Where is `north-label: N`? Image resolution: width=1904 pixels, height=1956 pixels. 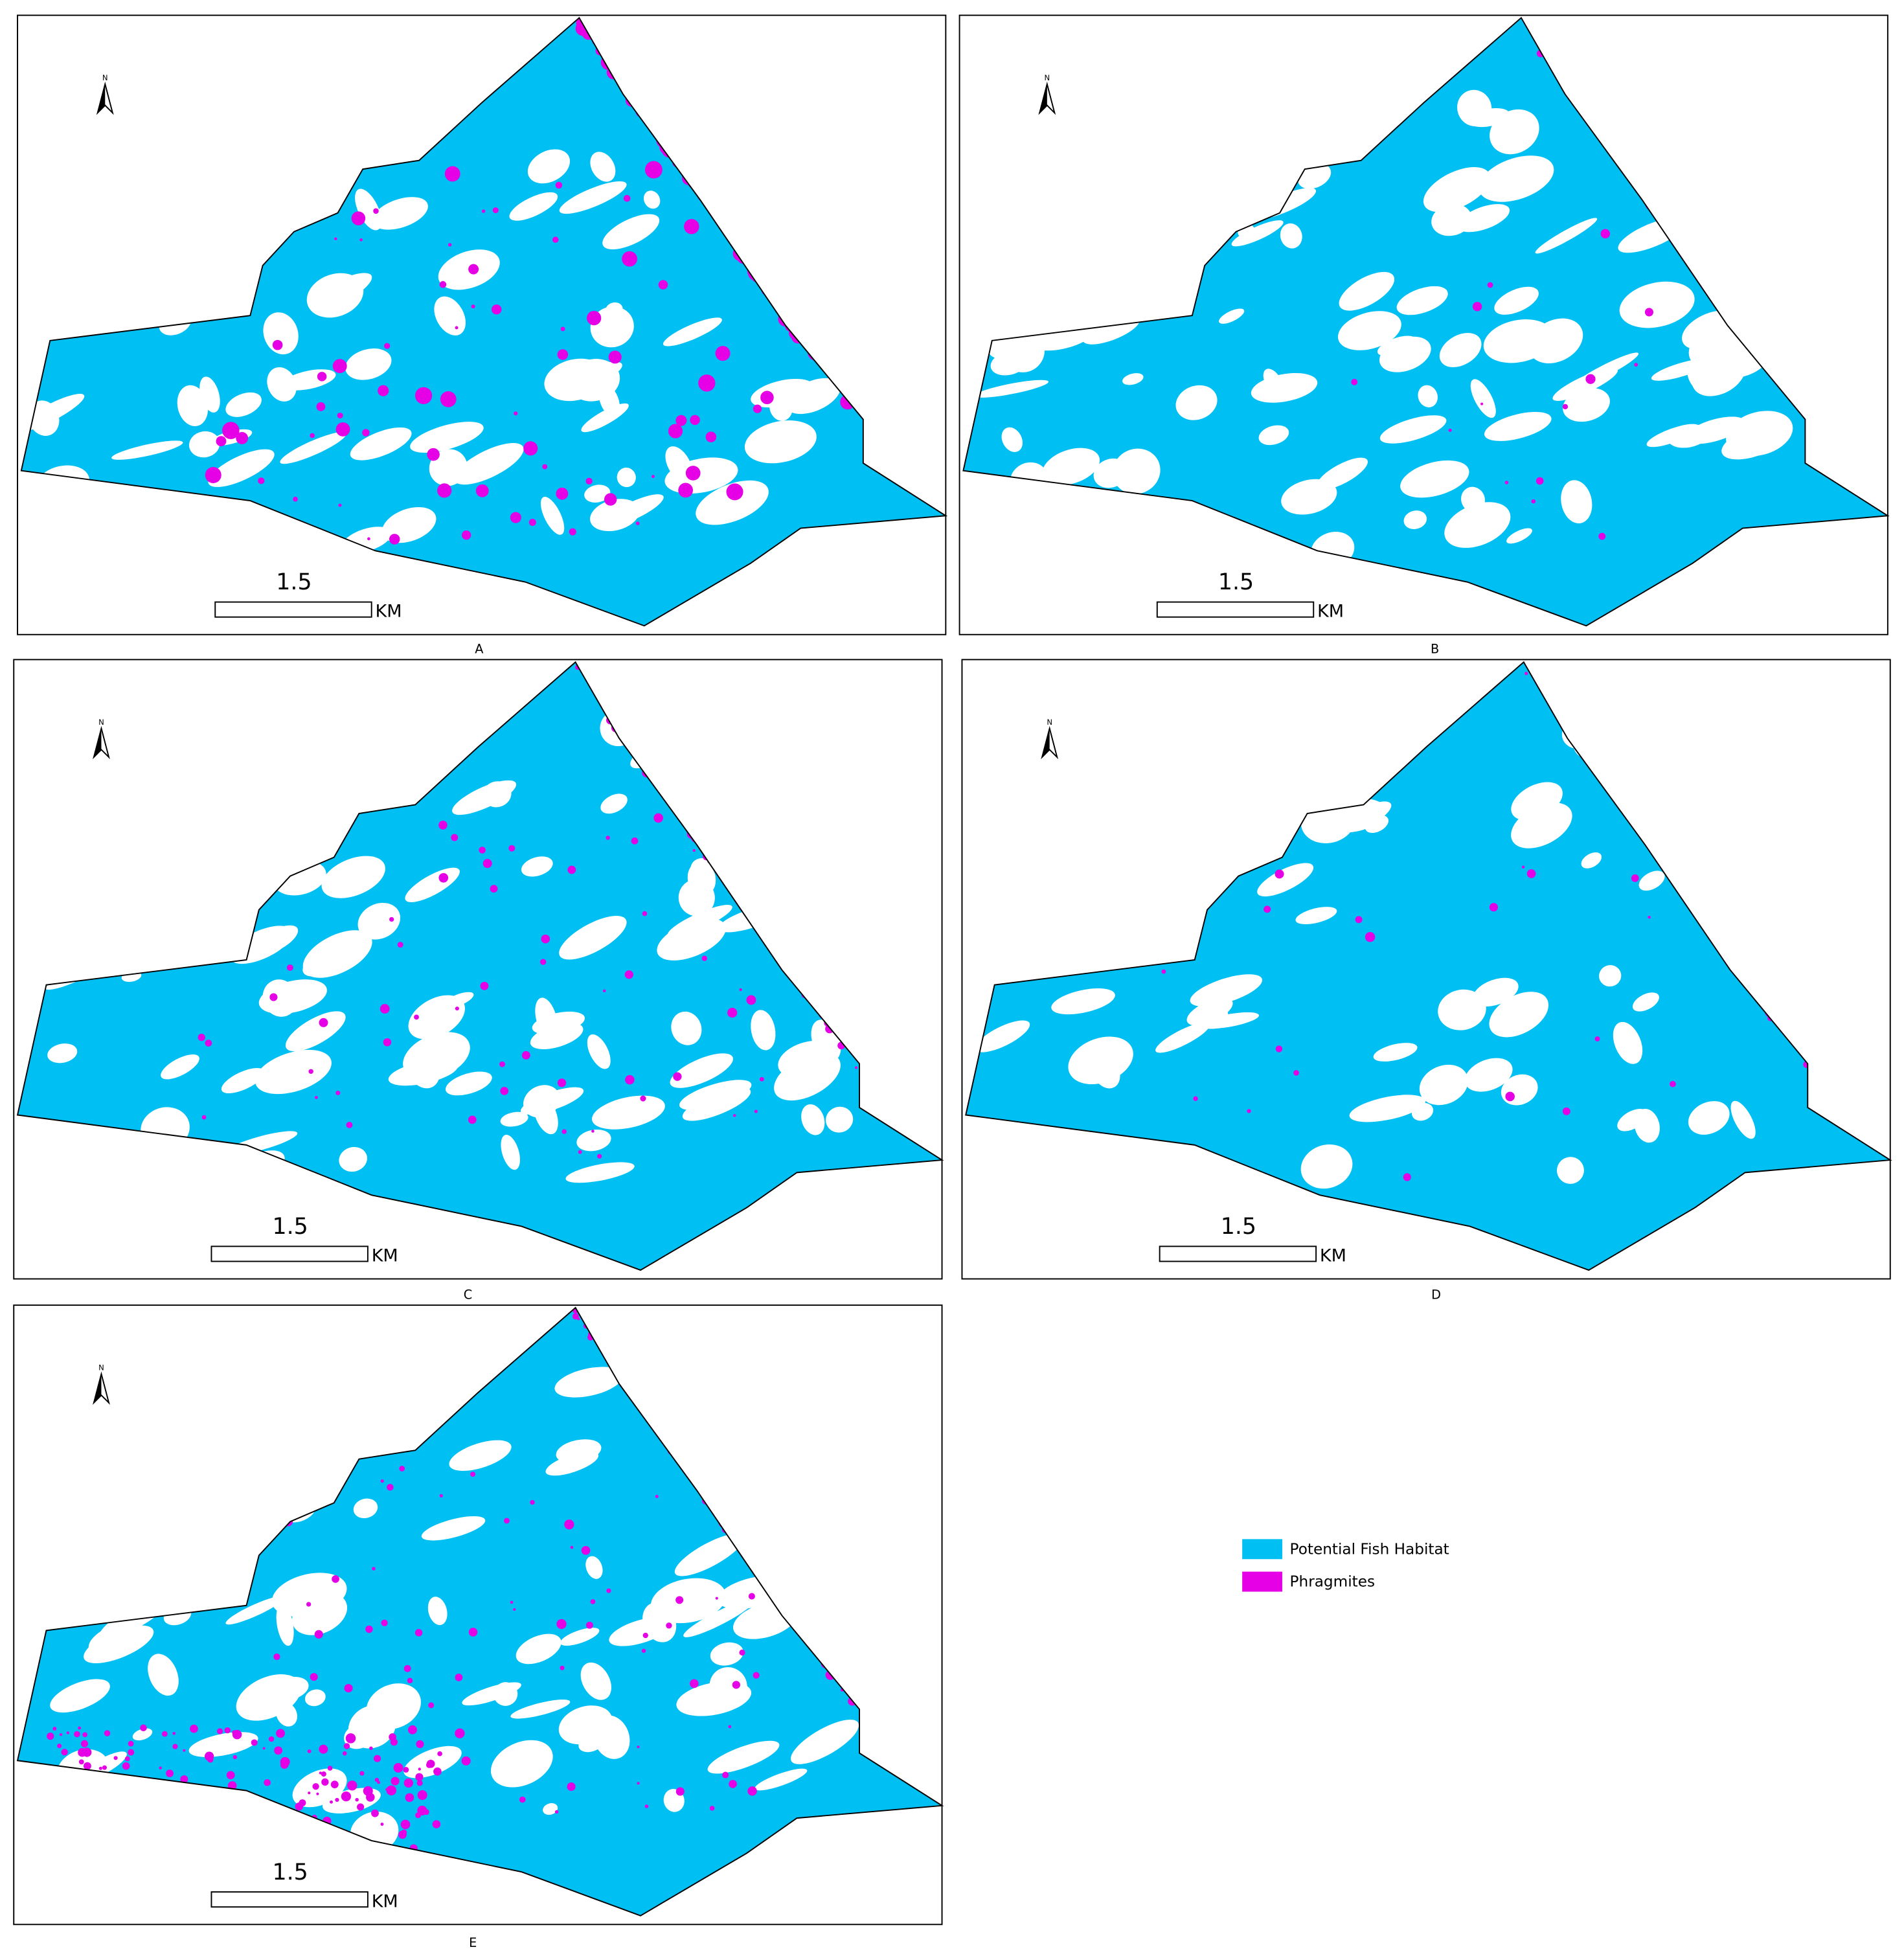
north-label: N is located at coordinates (1047, 77).